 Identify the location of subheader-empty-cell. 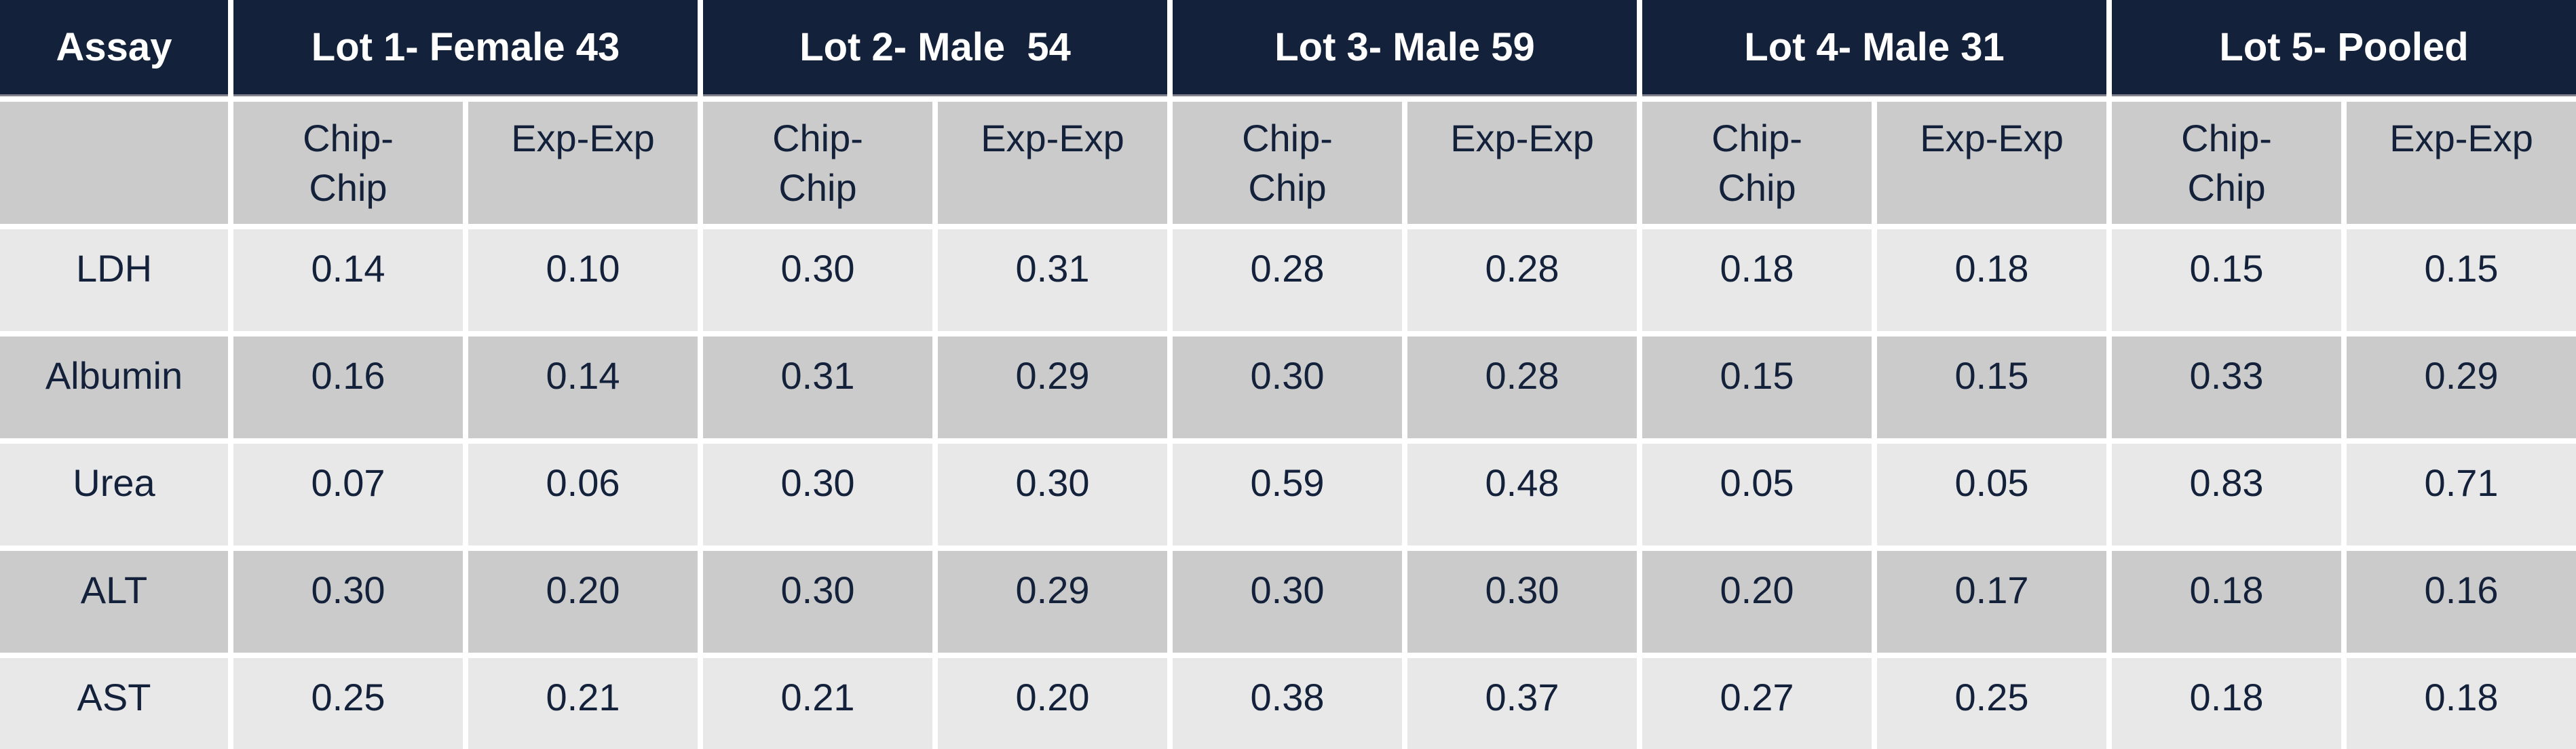
(114, 163).